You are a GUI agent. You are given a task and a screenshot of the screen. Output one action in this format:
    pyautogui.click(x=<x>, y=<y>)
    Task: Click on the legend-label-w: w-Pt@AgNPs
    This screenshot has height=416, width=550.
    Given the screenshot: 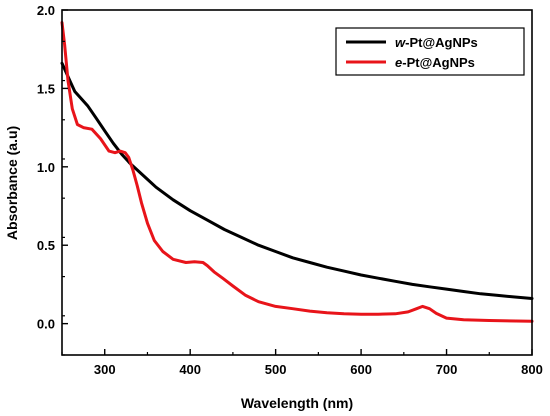 What is the action you would take?
    pyautogui.click(x=436, y=42)
    